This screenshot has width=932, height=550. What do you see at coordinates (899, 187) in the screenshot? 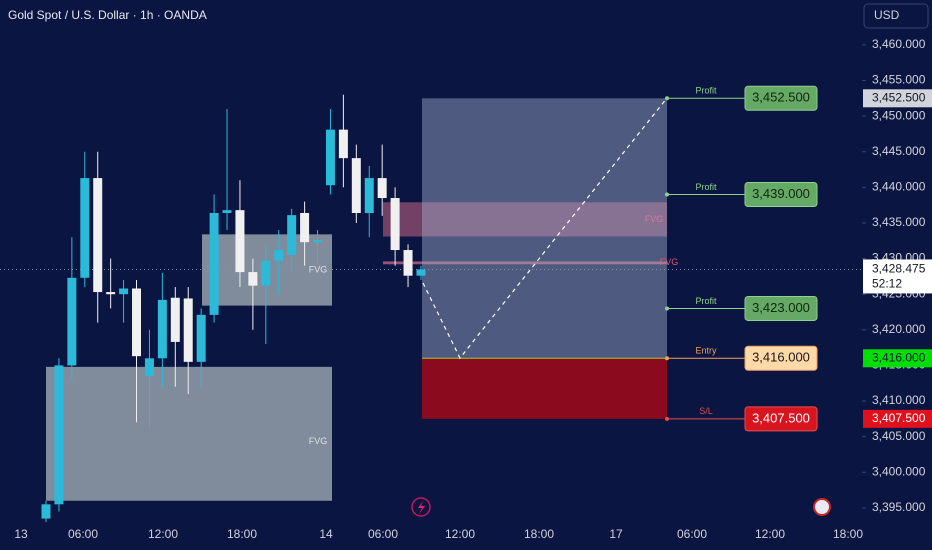
I see `y-tick-label: 3,440.000` at bounding box center [899, 187].